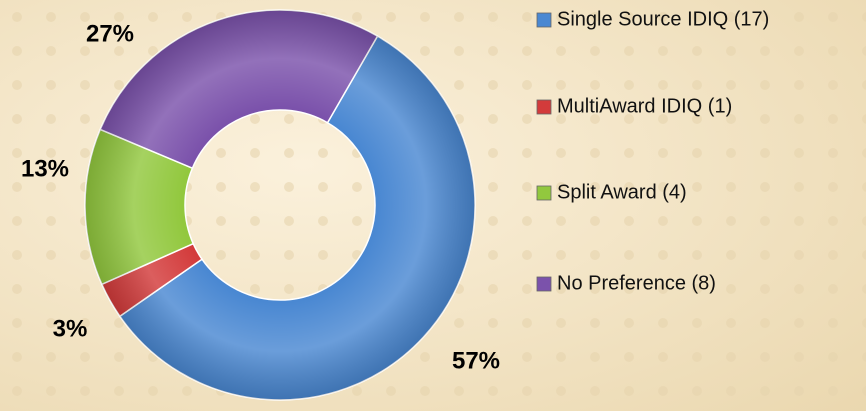  What do you see at coordinates (476, 360) in the screenshot?
I see `data-label: 57%` at bounding box center [476, 360].